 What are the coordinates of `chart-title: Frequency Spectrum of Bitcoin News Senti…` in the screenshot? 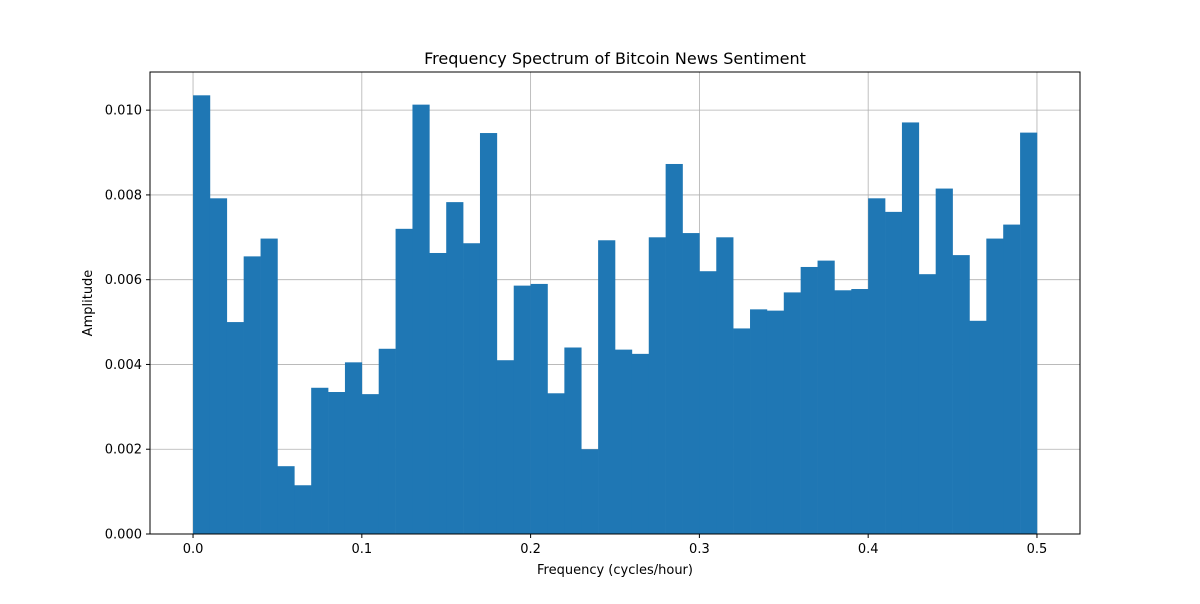 It's located at (615, 58).